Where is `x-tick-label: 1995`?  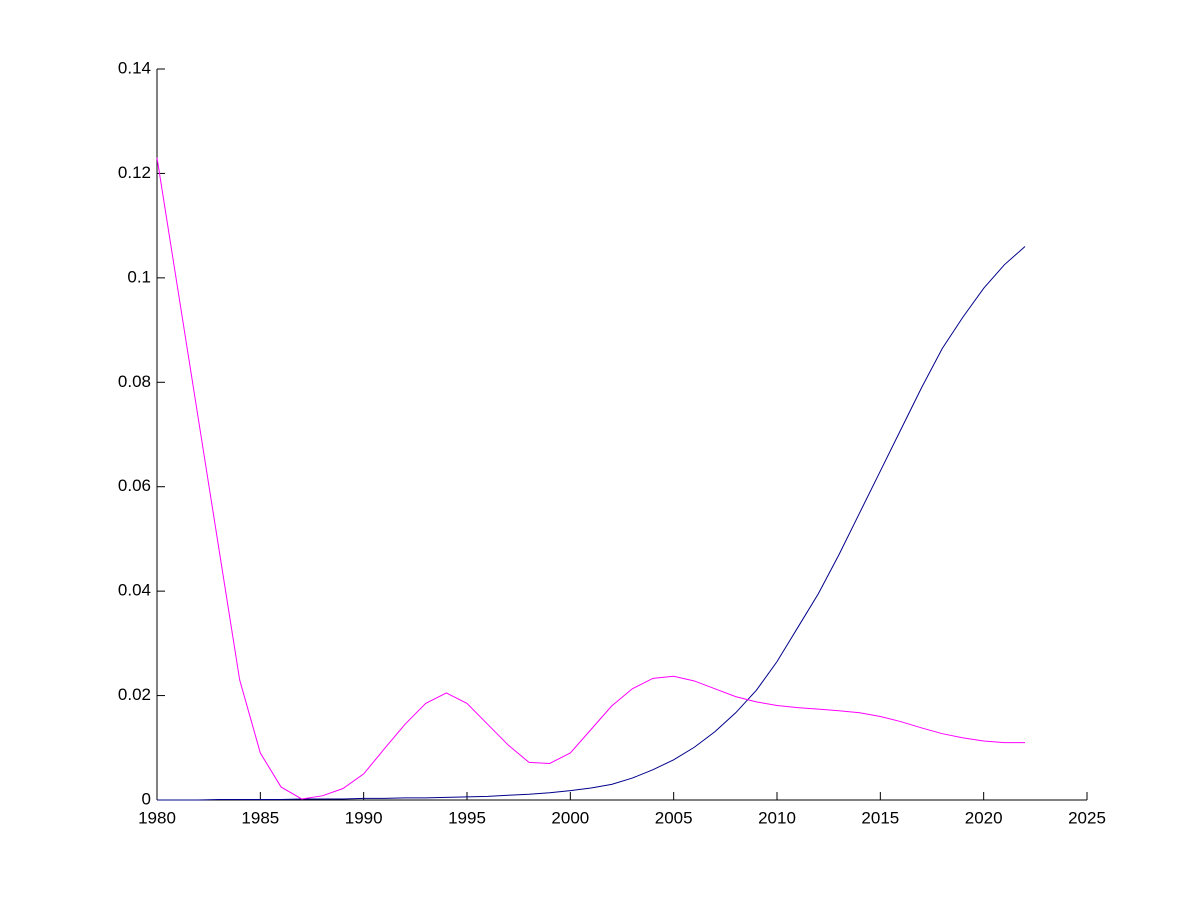 x-tick-label: 1995 is located at coordinates (467, 817).